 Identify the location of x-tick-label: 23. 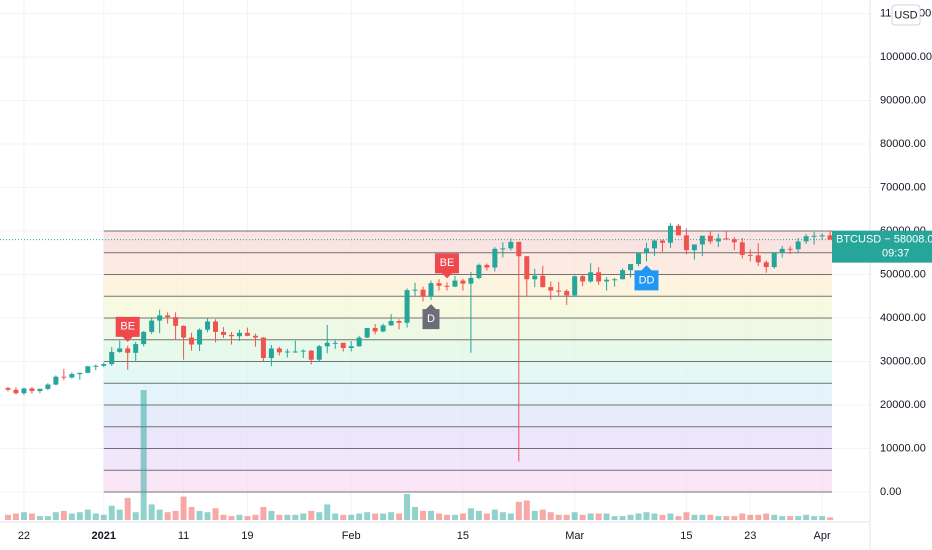
(750, 536).